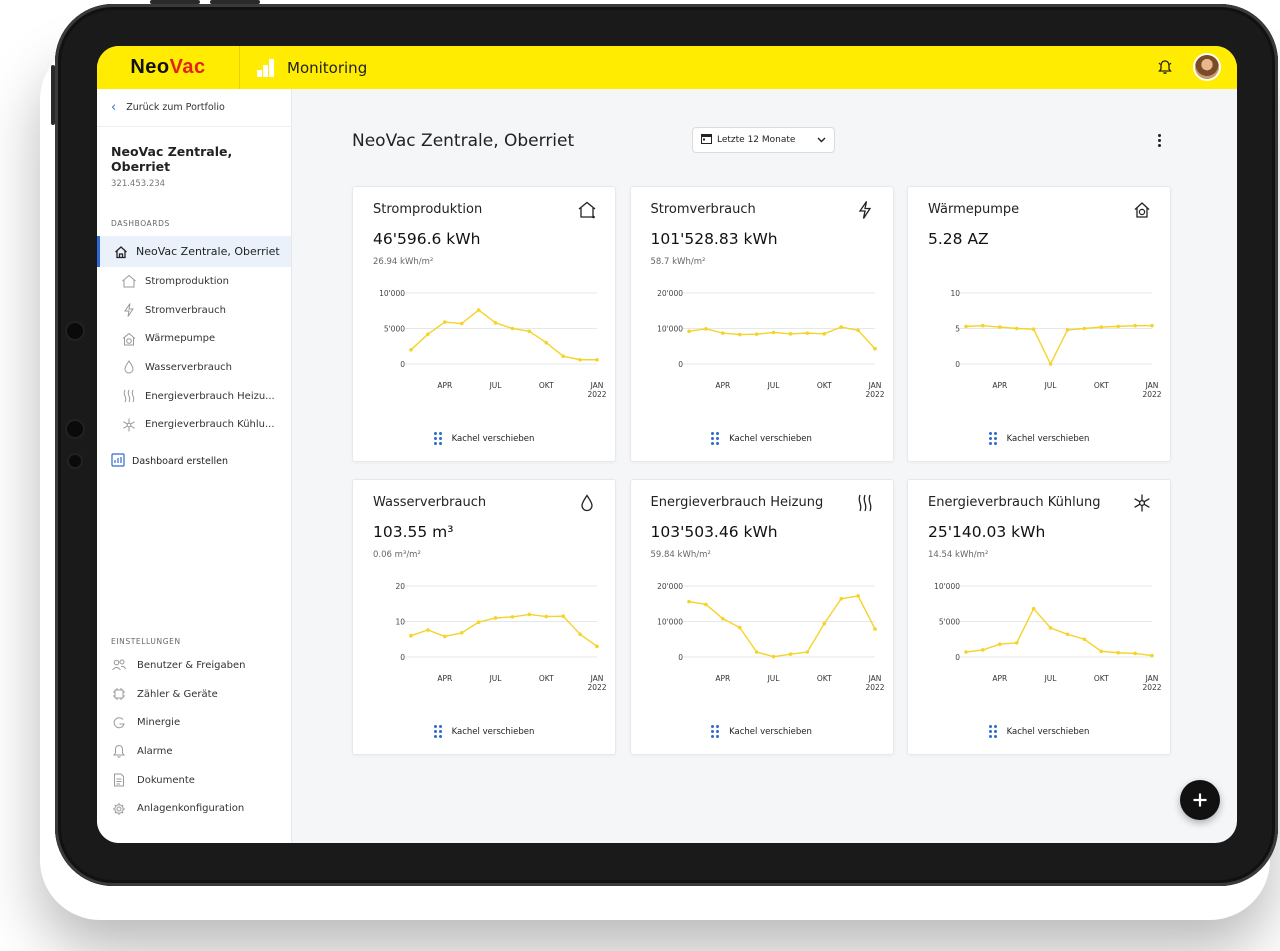 This screenshot has width=1280, height=951. Describe the element at coordinates (428, 209) in the screenshot. I see `tile-title: Stromproduktion` at that location.